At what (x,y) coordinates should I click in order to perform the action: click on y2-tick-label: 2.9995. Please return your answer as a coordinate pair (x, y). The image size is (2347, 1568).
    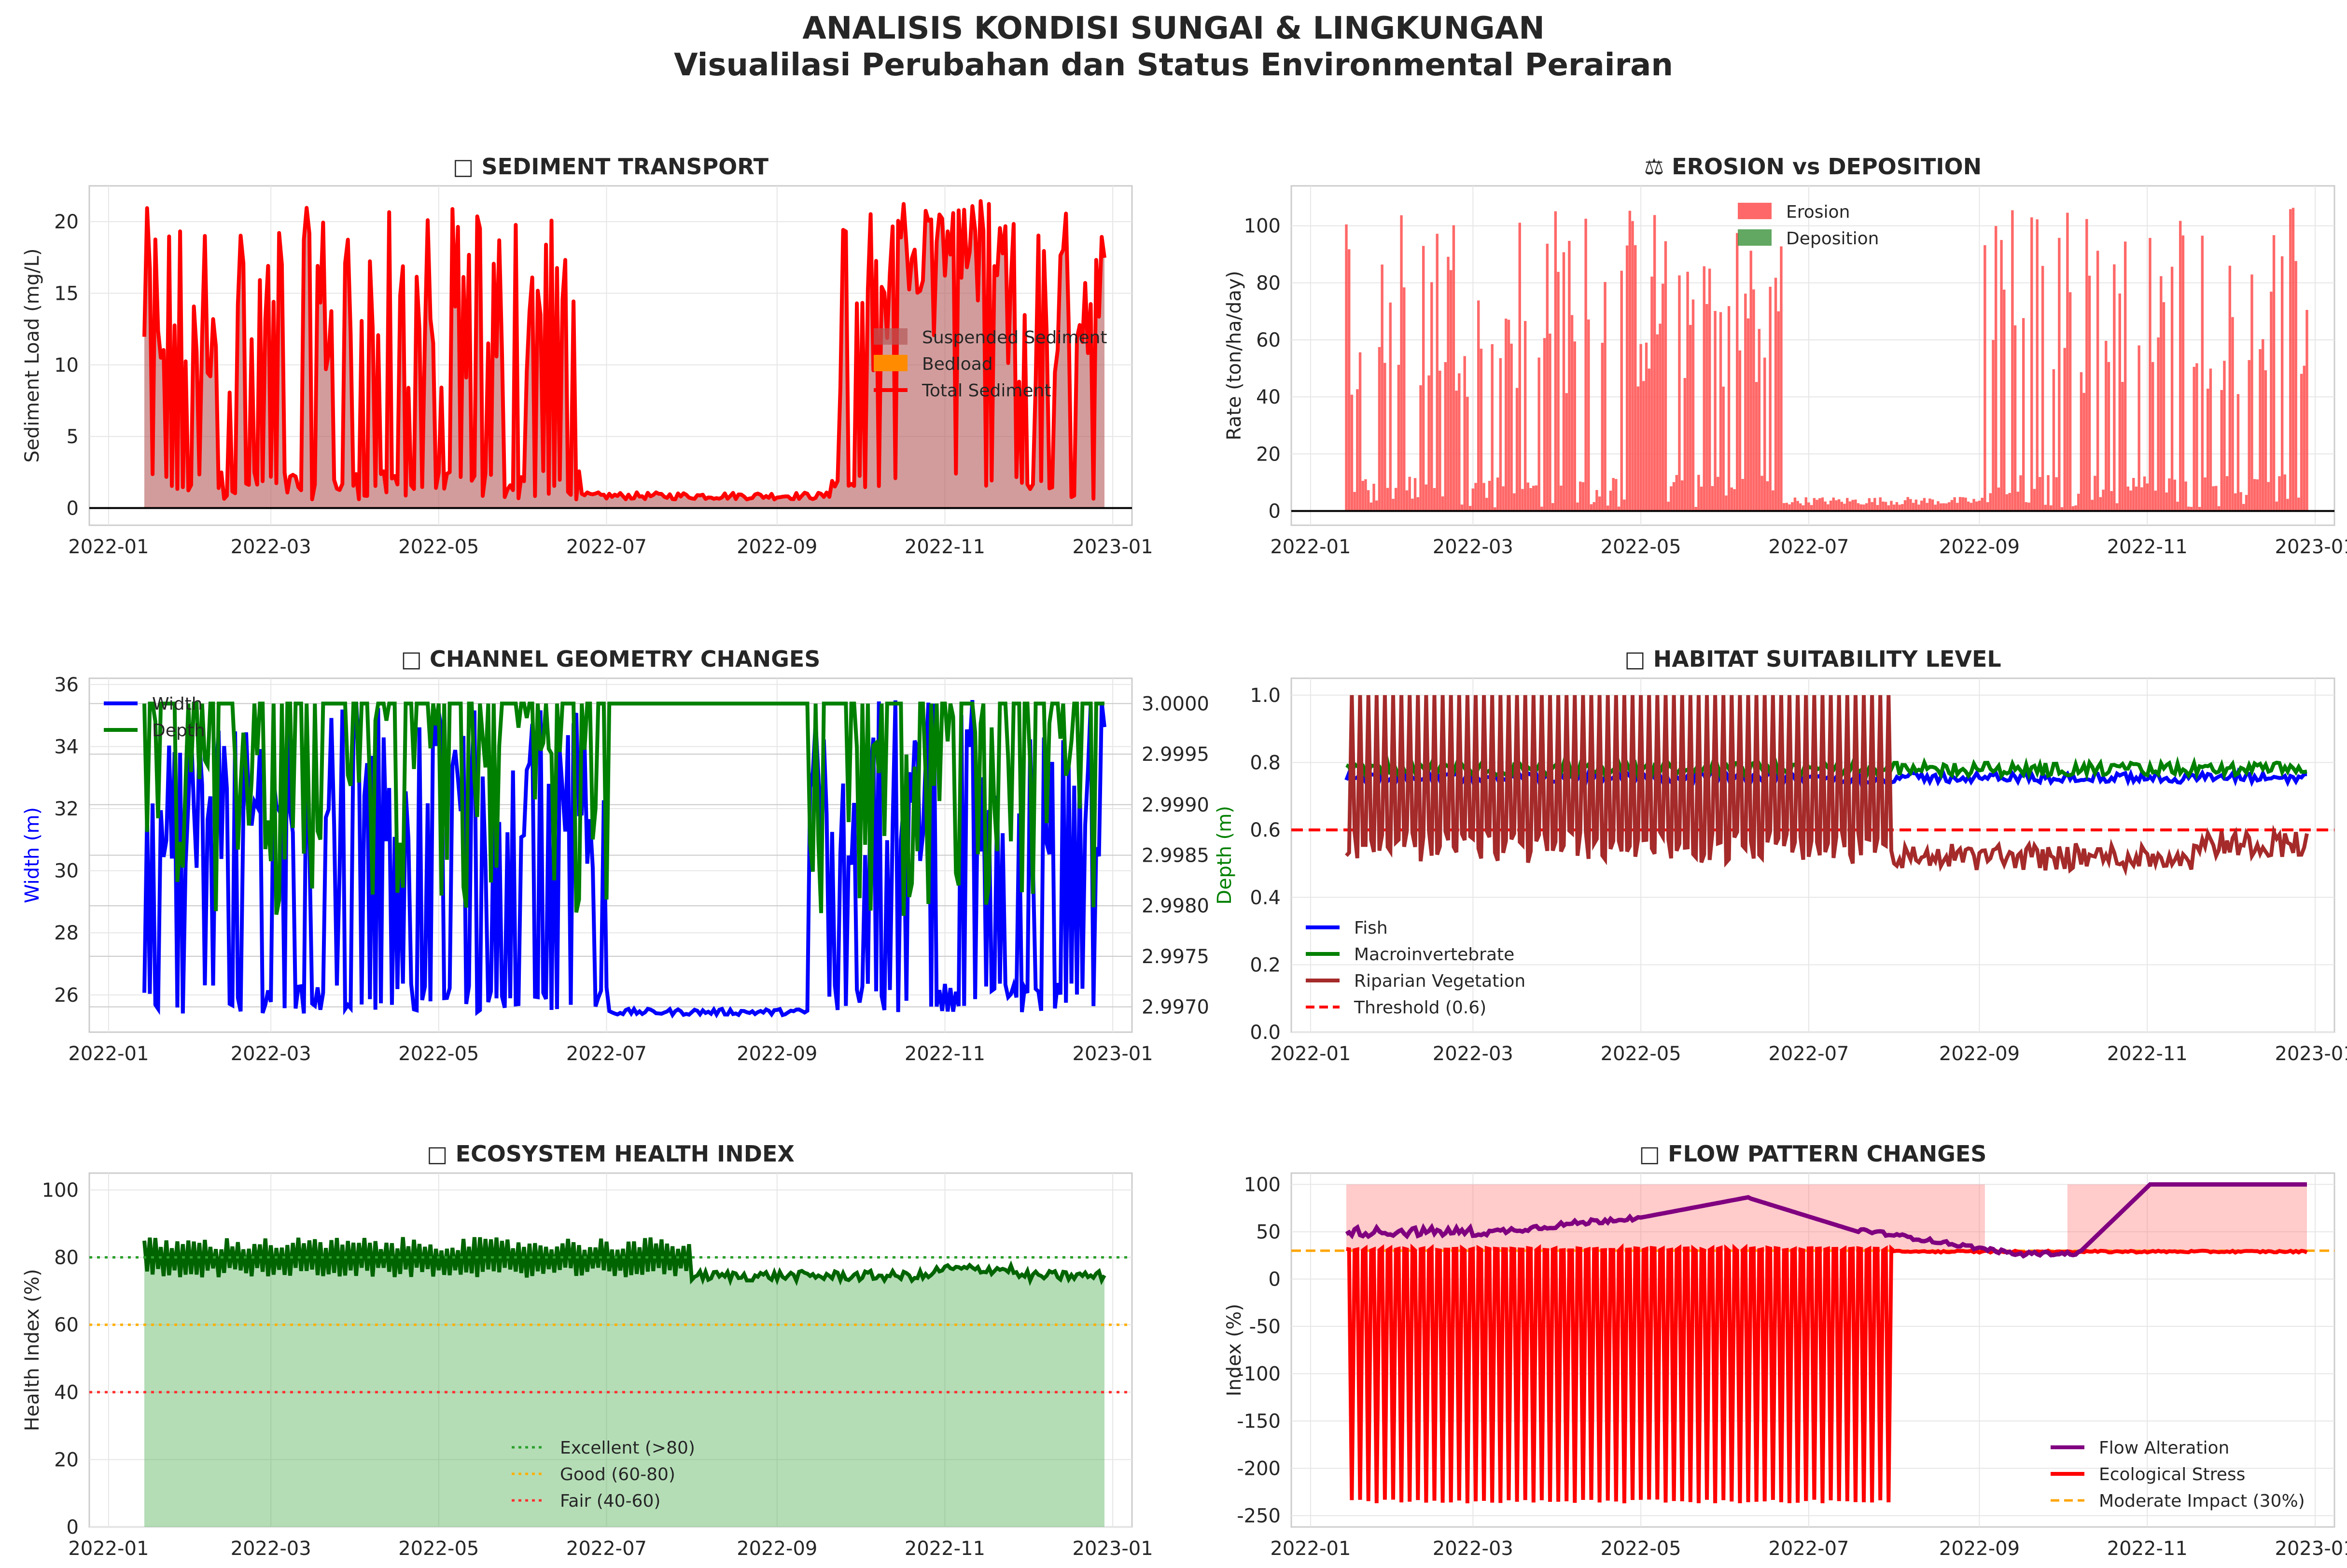
    Looking at the image, I should click on (1175, 755).